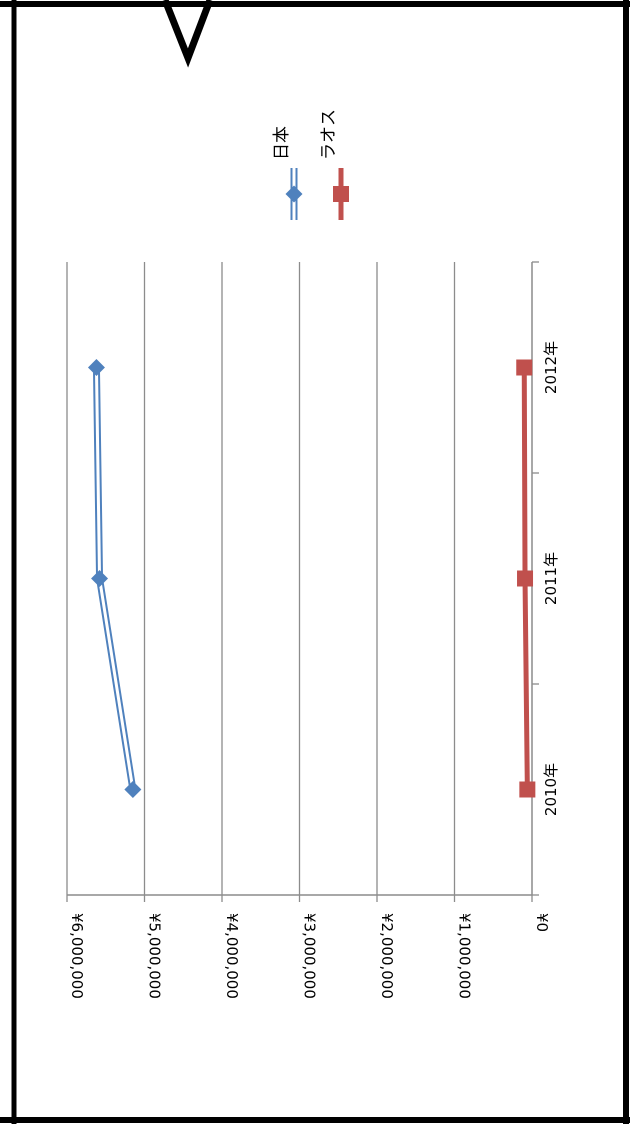  I want to click on pointer-shape, so click(187, 34).